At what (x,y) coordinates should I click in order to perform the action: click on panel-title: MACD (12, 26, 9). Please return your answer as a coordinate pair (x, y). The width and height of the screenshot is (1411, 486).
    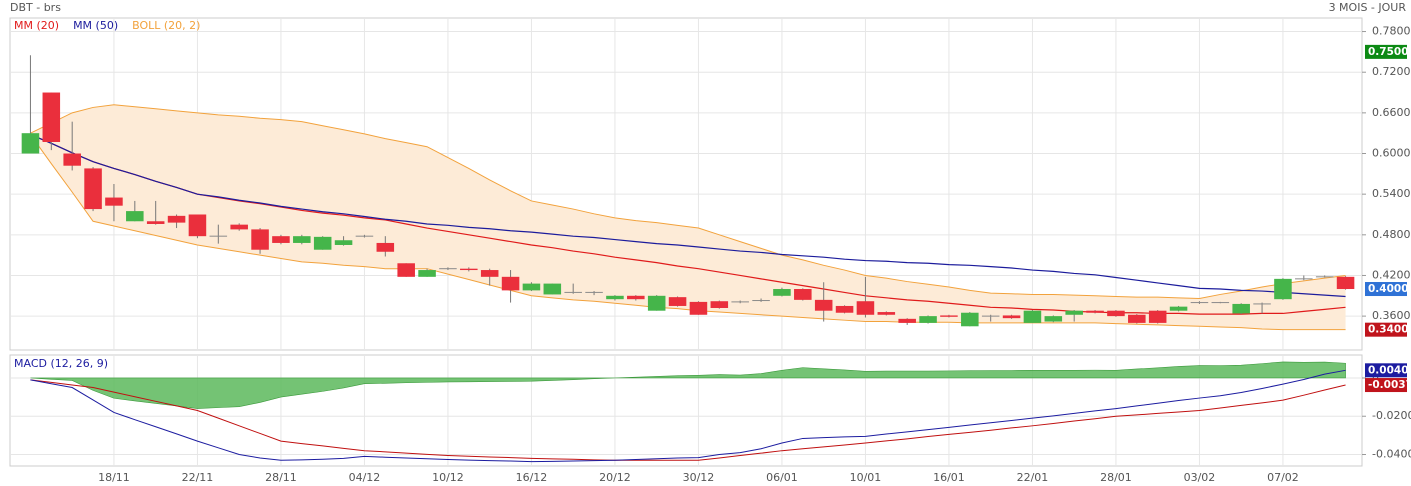
    Looking at the image, I should click on (61, 363).